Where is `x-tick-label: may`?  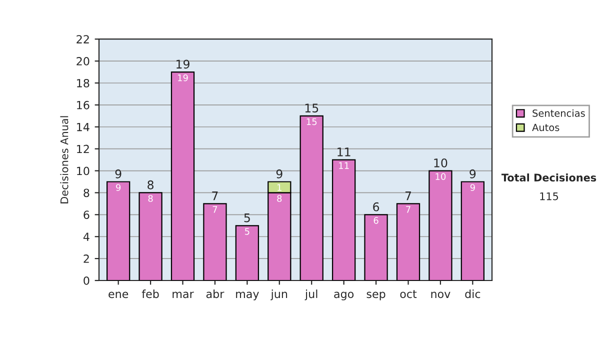 x-tick-label: may is located at coordinates (247, 296).